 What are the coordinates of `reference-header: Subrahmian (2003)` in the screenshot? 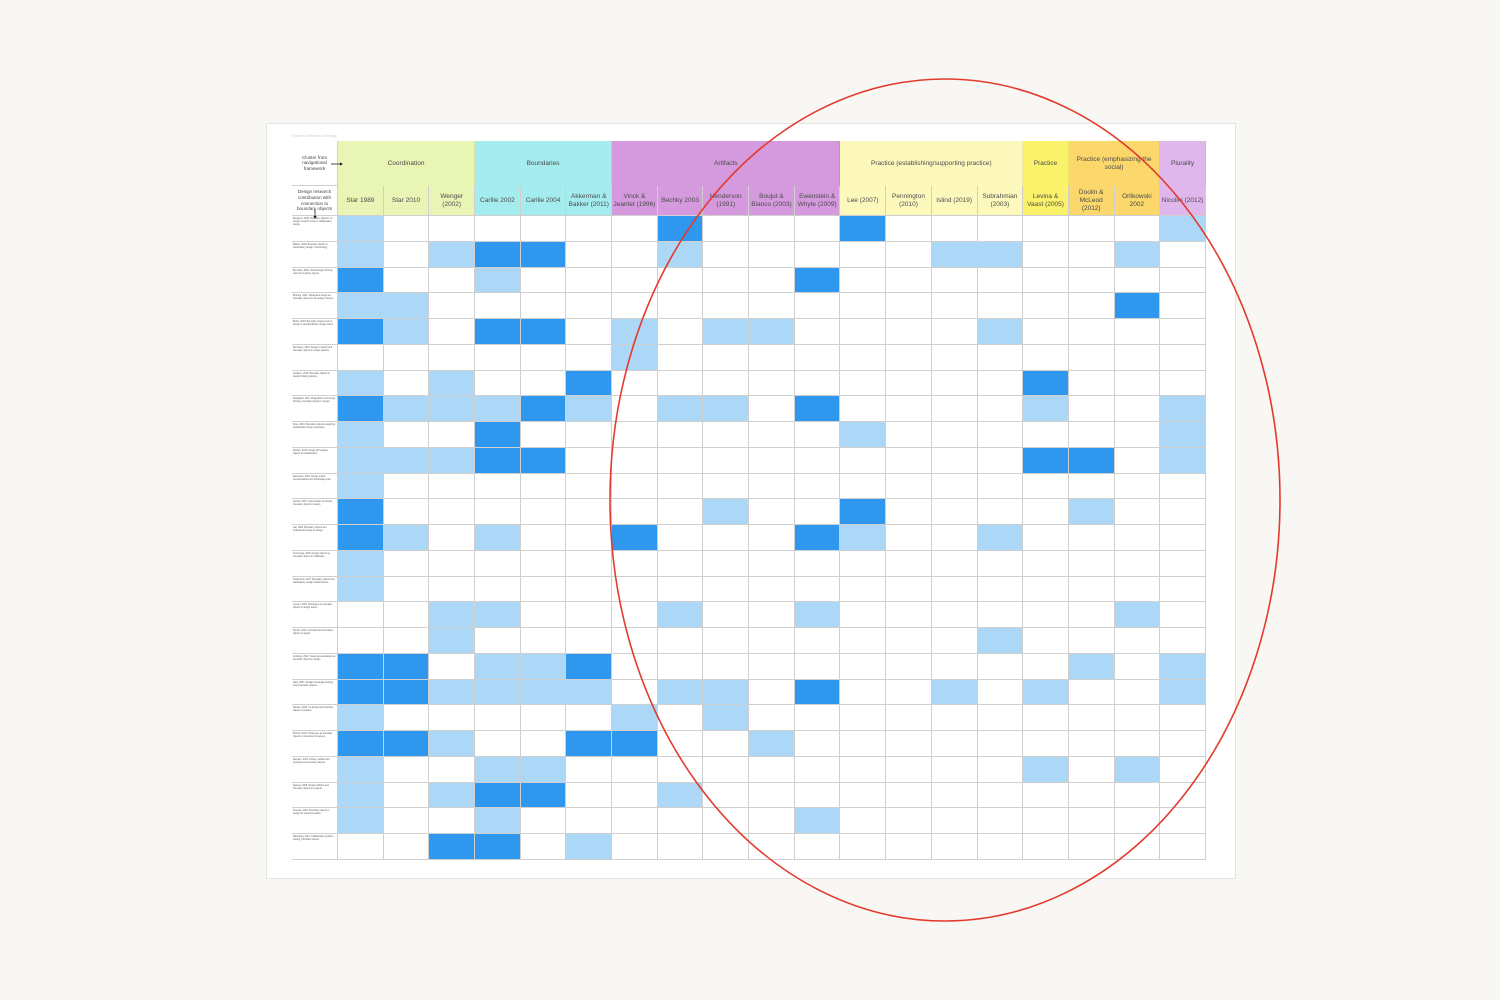 It's located at (1000, 201).